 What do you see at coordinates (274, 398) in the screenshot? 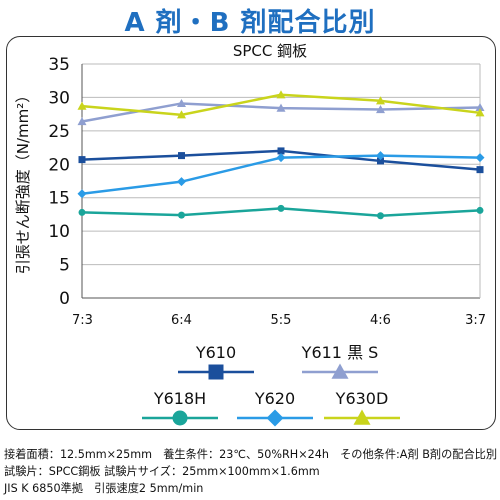
I see `legend-label-y620: Y620` at bounding box center [274, 398].